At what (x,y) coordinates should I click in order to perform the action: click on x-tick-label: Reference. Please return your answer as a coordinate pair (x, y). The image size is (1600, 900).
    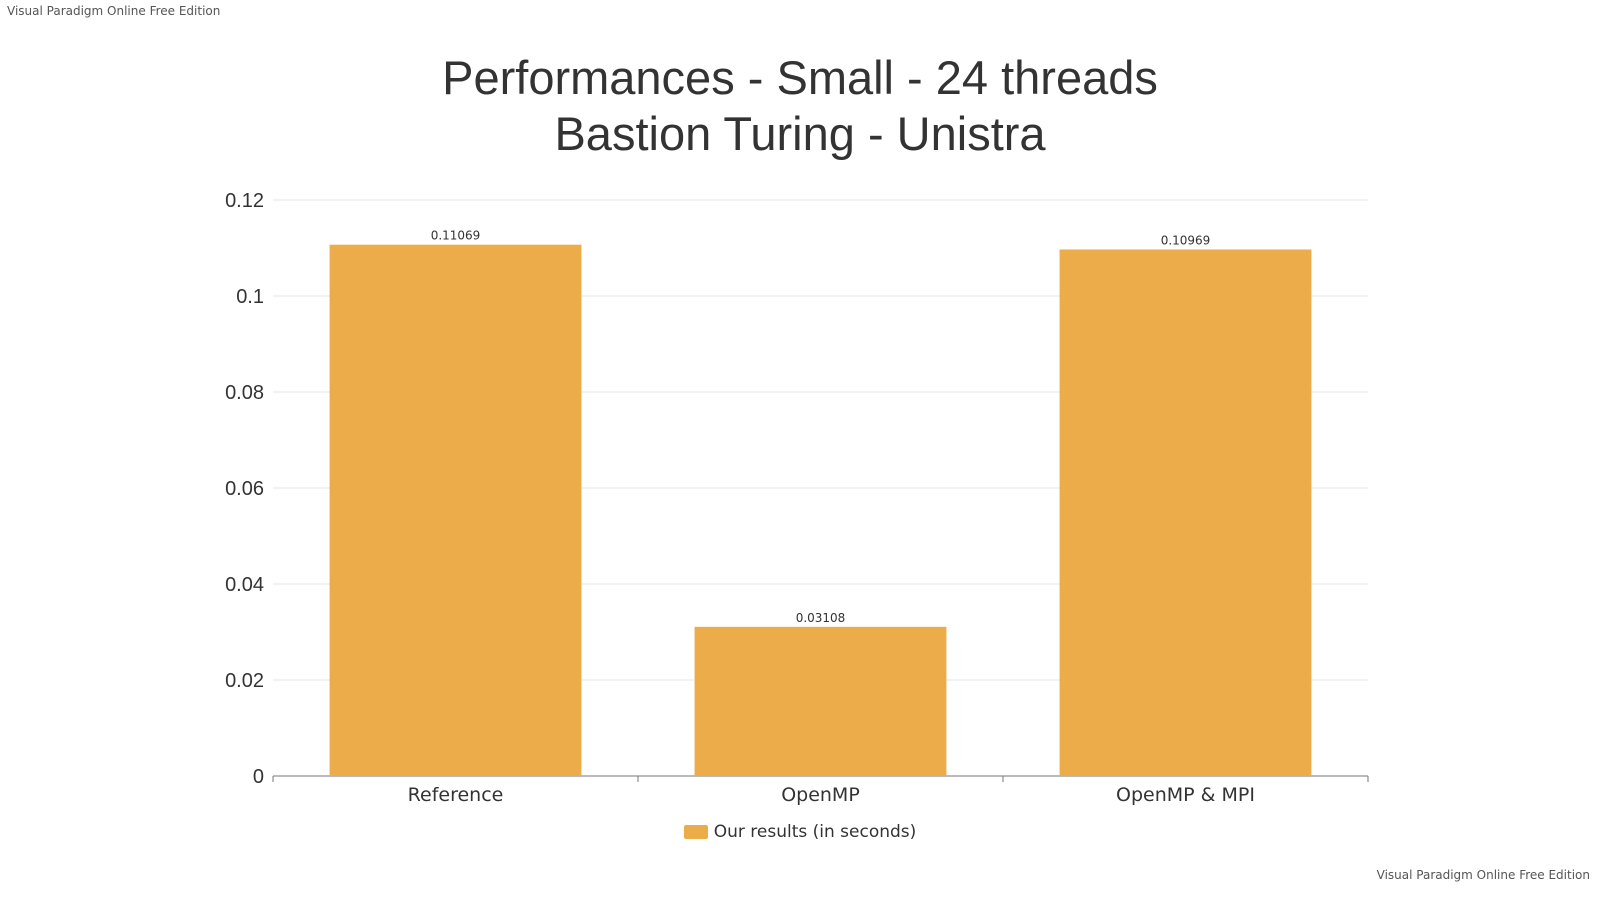
    Looking at the image, I should click on (456, 795).